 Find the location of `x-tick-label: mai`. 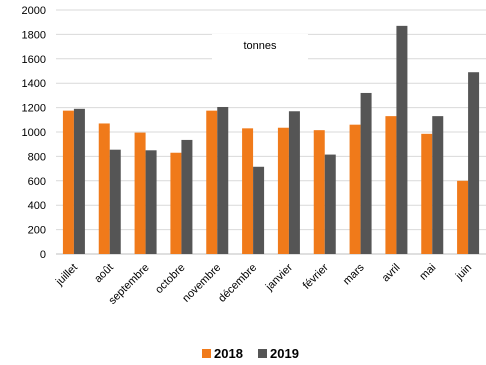

x-tick-label: mai is located at coordinates (427, 272).